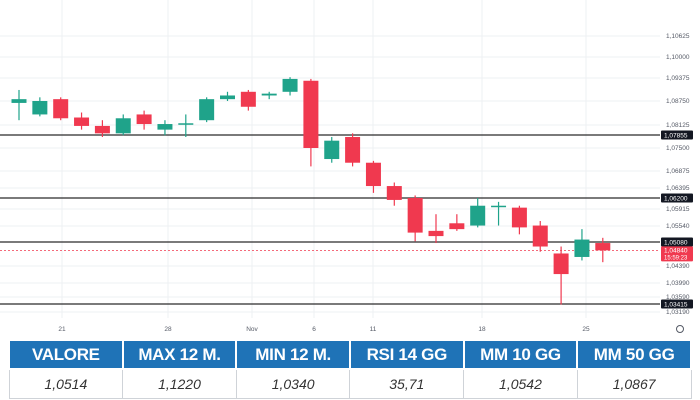  I want to click on header-mm-10gg: MM 10 GG, so click(520, 354).